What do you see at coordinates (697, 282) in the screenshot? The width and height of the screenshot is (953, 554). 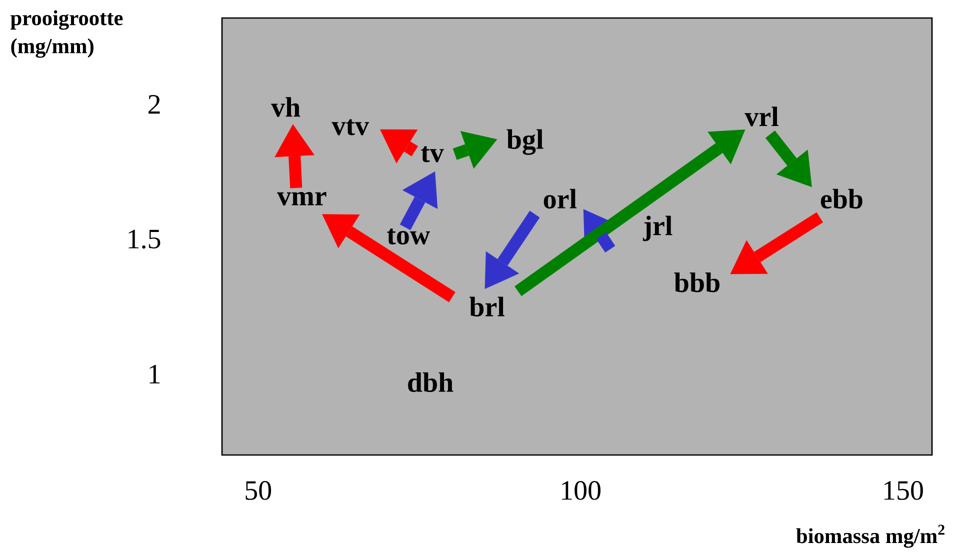 I see `annotation: bbb` at bounding box center [697, 282].